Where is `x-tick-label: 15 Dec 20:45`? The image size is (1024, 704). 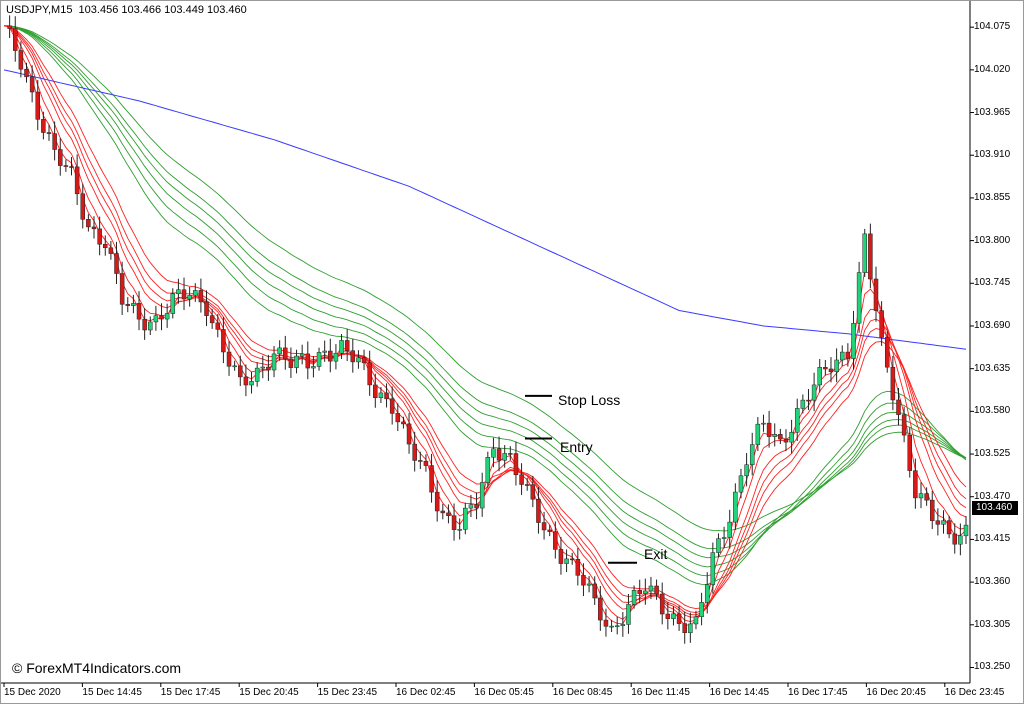
x-tick-label: 15 Dec 20:45 is located at coordinates (269, 692).